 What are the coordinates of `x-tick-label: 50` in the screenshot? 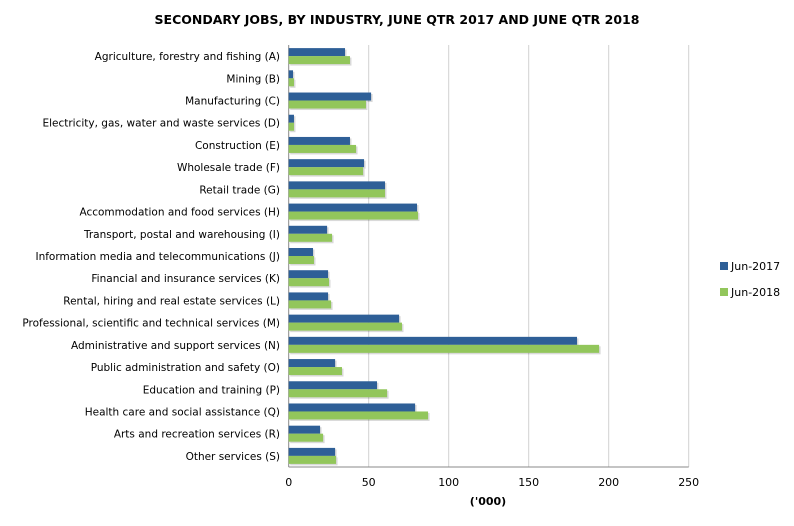 It's located at (369, 482).